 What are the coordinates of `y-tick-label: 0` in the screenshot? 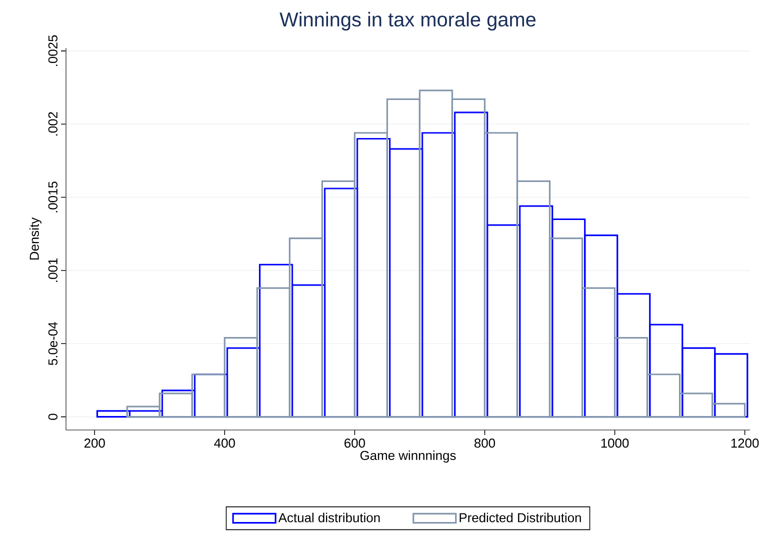 It's located at (53, 417).